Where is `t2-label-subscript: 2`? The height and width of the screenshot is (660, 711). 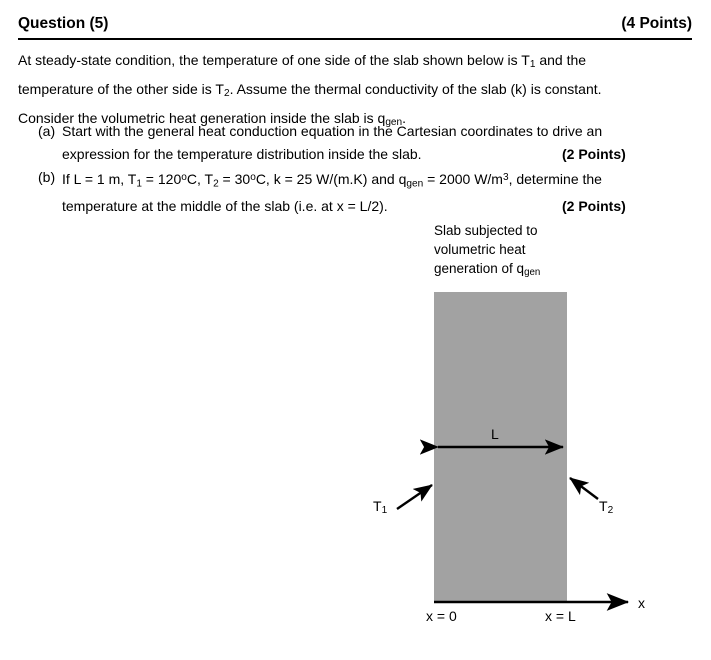
t2-label-subscript: 2 is located at coordinates (610, 511).